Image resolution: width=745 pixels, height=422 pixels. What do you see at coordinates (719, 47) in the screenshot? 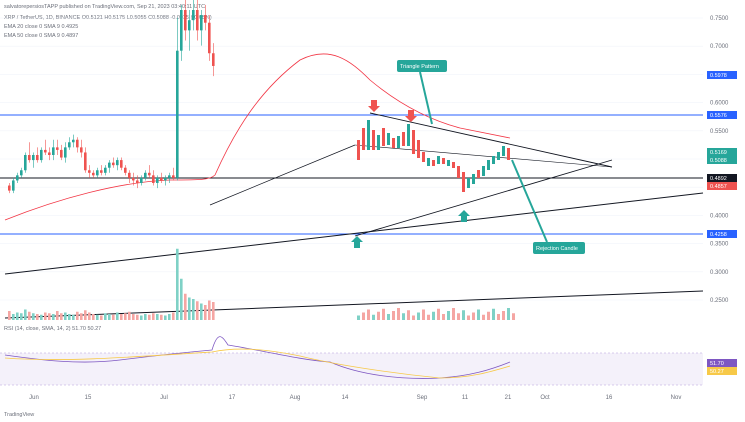
I see `y-tick-label: 0.7000` at bounding box center [719, 47].